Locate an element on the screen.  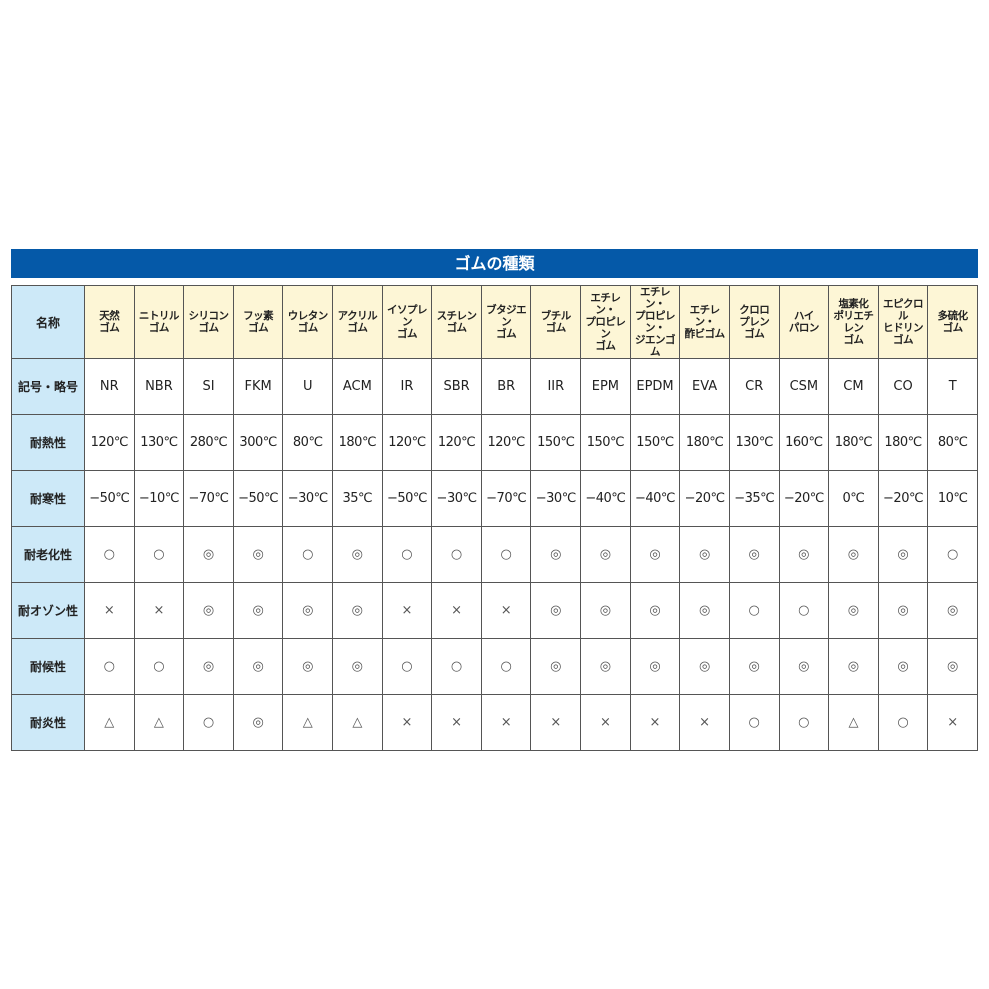
table-cell: 160℃ is located at coordinates (804, 442).